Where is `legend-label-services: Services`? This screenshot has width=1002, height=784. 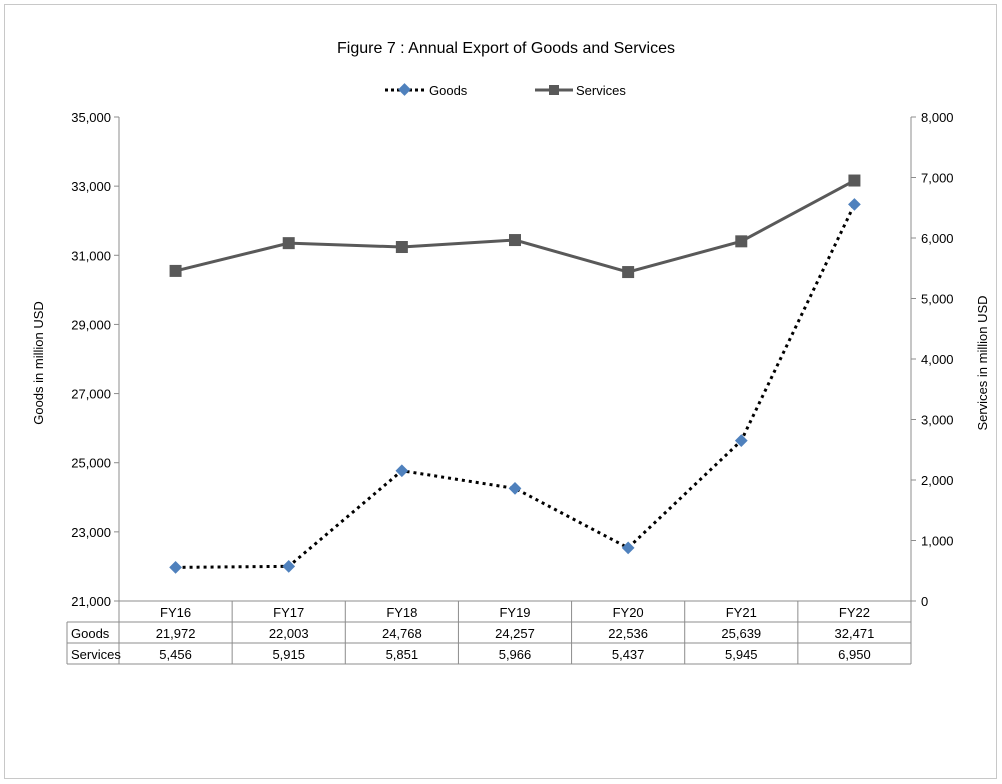
legend-label-services: Services is located at coordinates (601, 90).